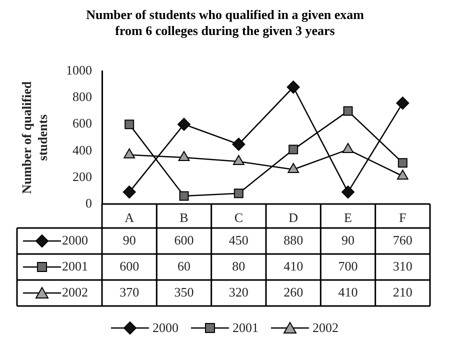 This screenshot has width=449, height=349. What do you see at coordinates (239, 266) in the screenshot?
I see `data-label: 80` at bounding box center [239, 266].